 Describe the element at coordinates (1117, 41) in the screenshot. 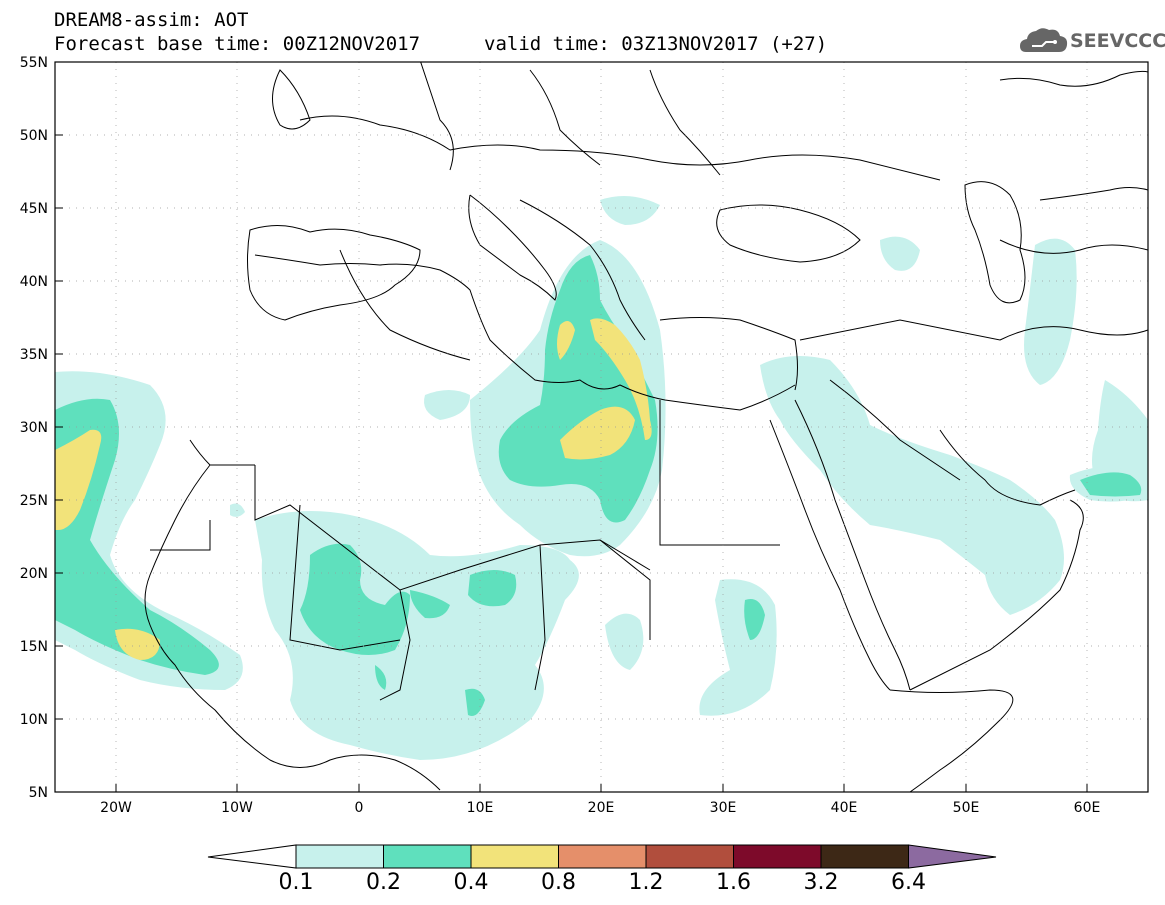

I see `logo-text: SEEVCCC` at that location.